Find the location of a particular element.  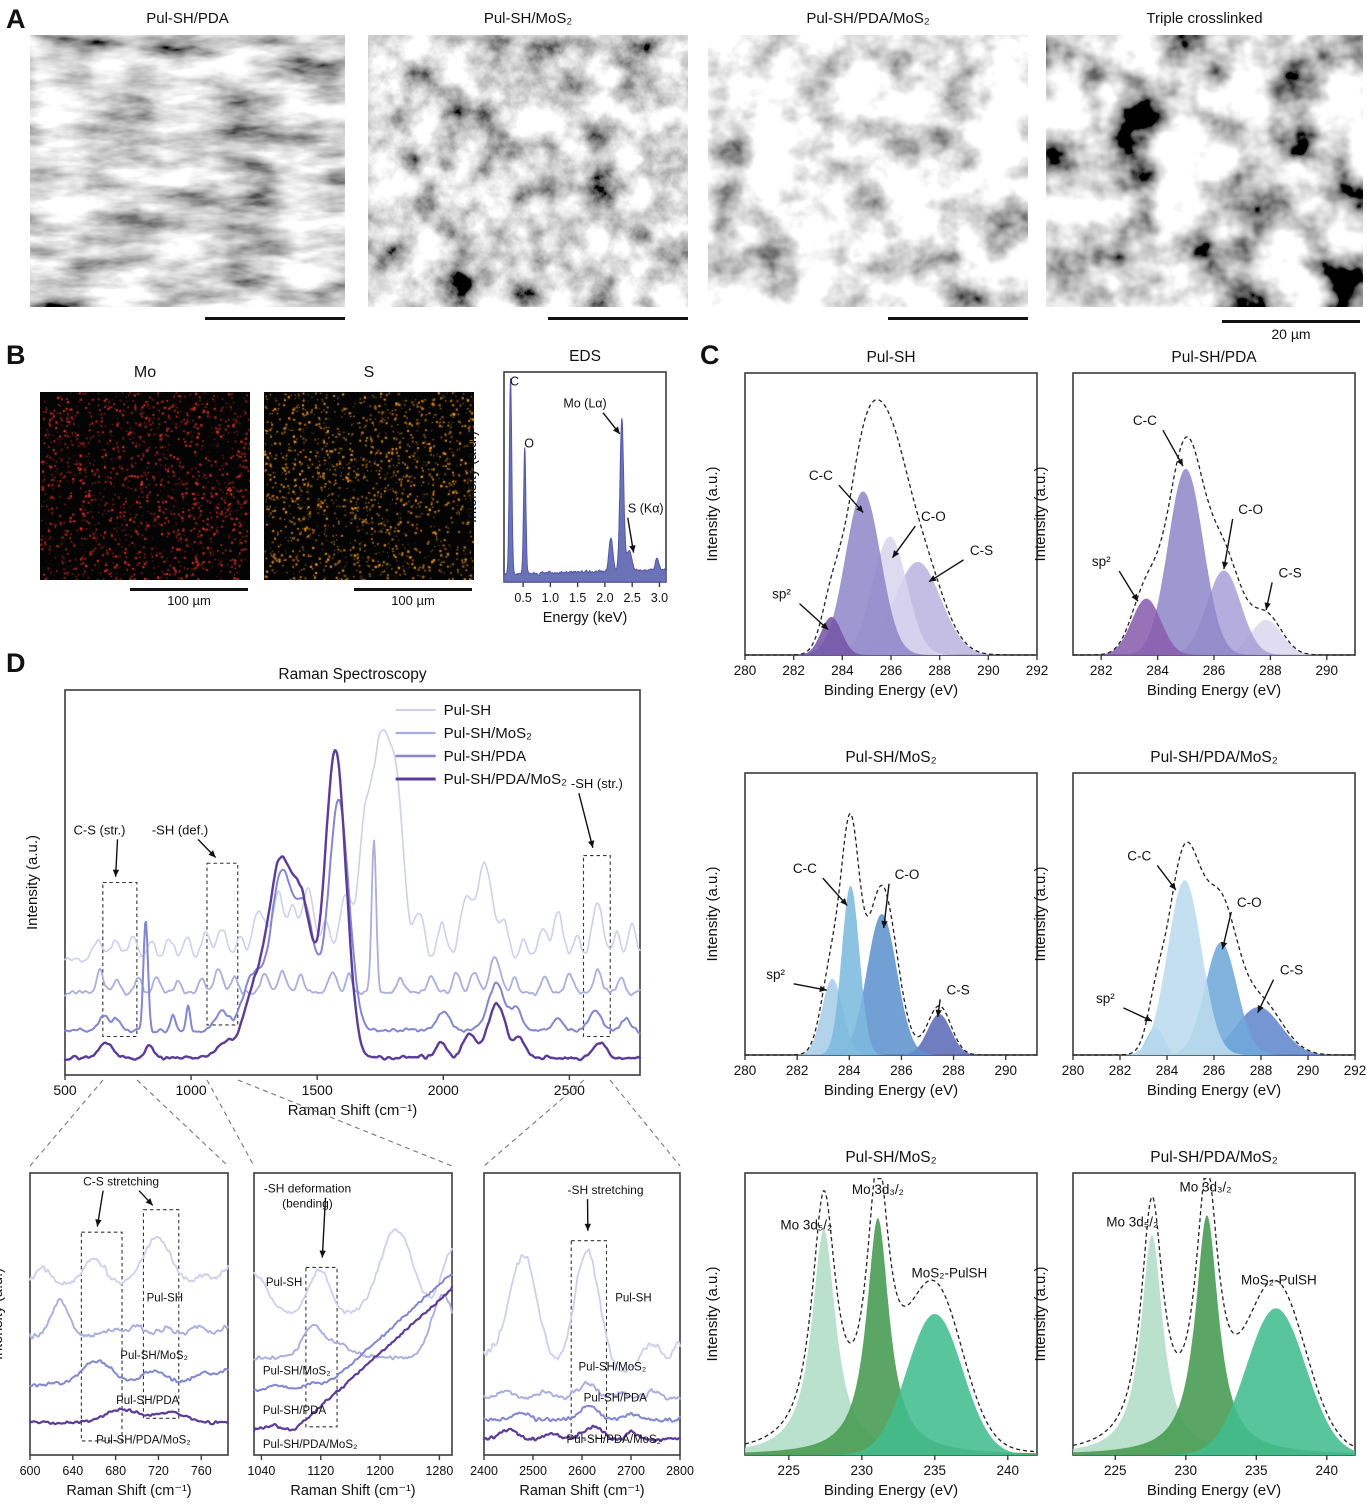

svg-text: 2800 is located at coordinates (680, 1471).